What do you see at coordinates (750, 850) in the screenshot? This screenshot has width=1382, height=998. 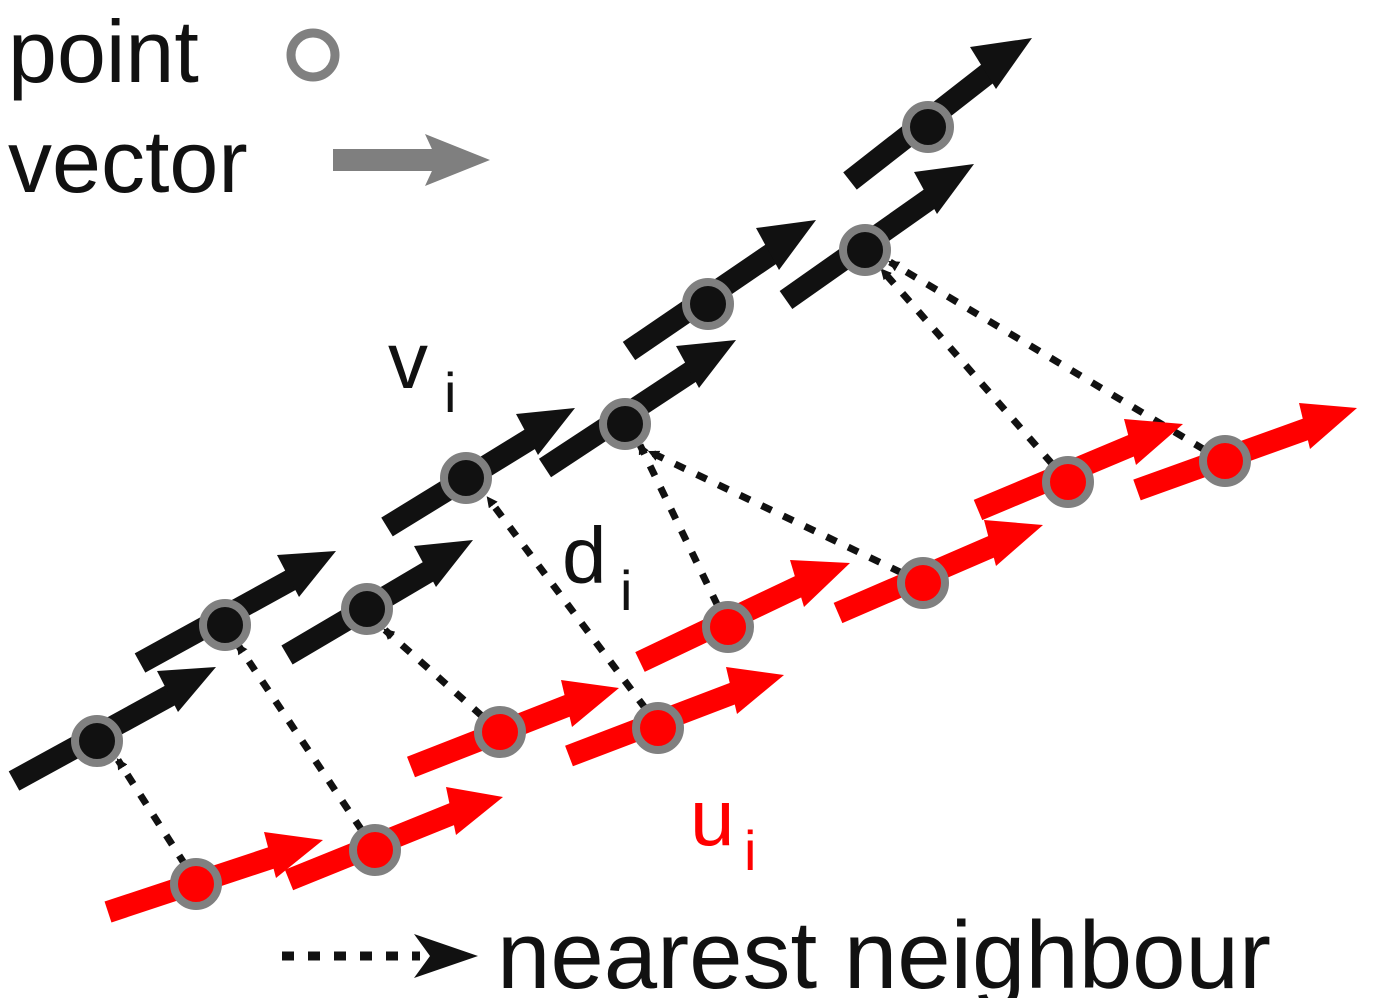 I see `u-subscript: i` at bounding box center [750, 850].